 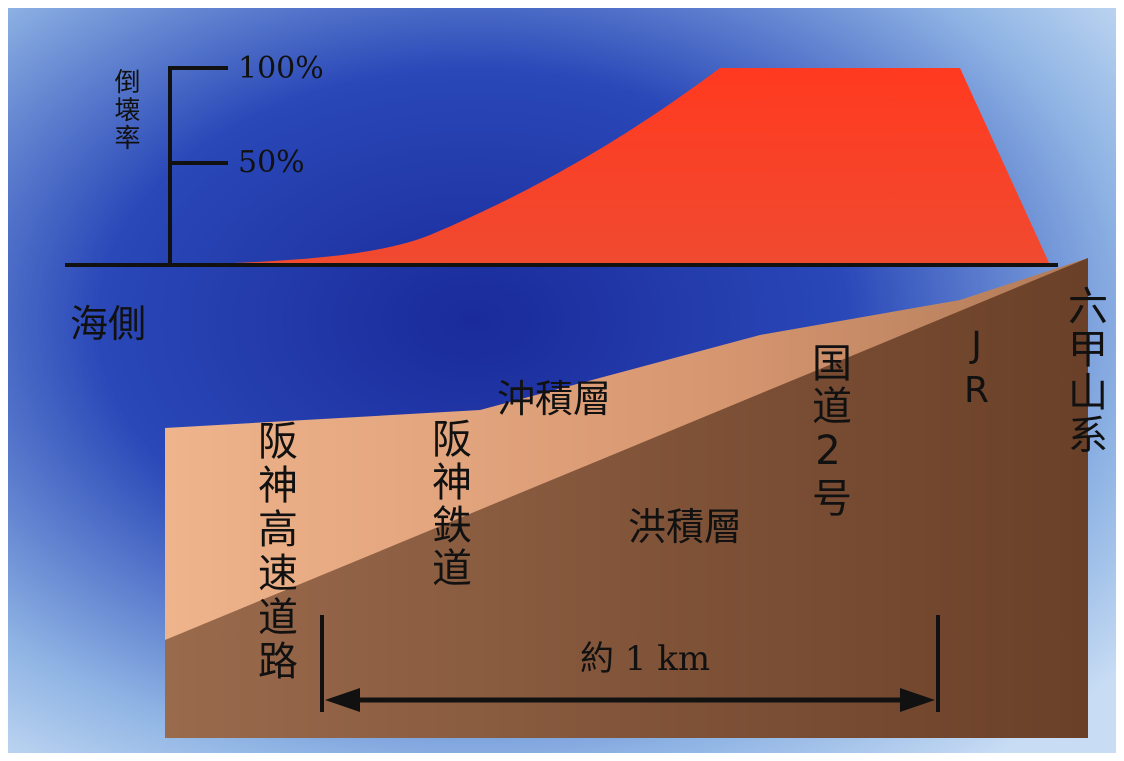 I want to click on axis-label: 倒壊率, so click(x=125, y=110).